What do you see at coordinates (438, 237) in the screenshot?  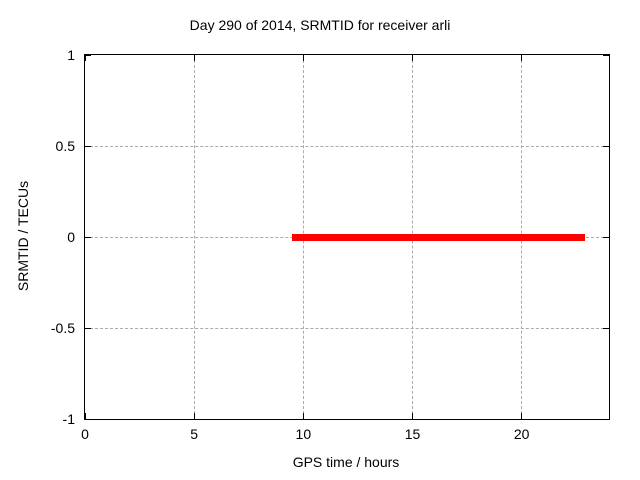 I see `data-series-segment` at bounding box center [438, 237].